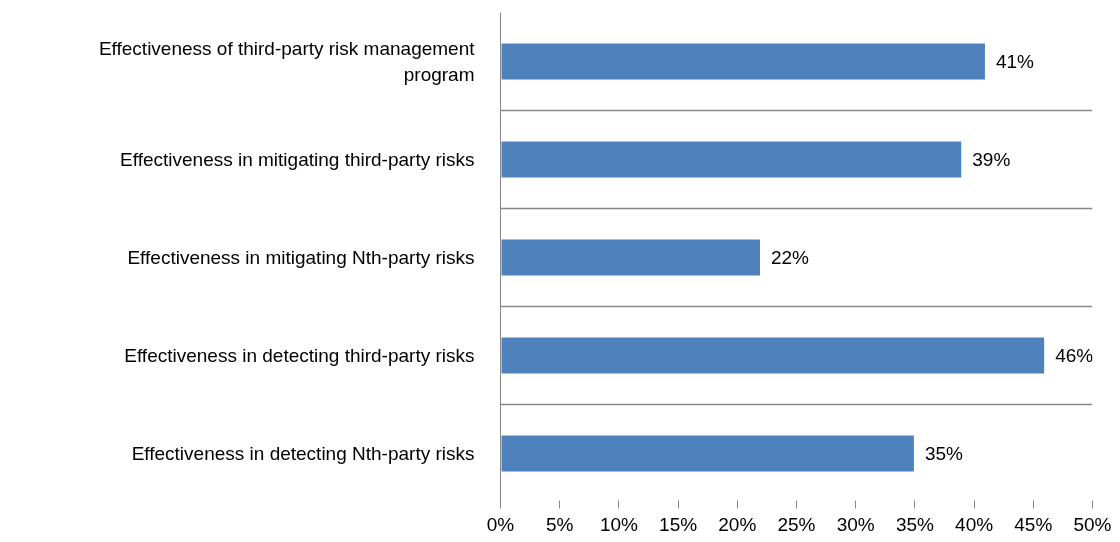 This screenshot has height=542, width=1120. Describe the element at coordinates (303, 453) in the screenshot. I see `y-tick-label: Effectiveness in detecting Nth-party risks` at that location.